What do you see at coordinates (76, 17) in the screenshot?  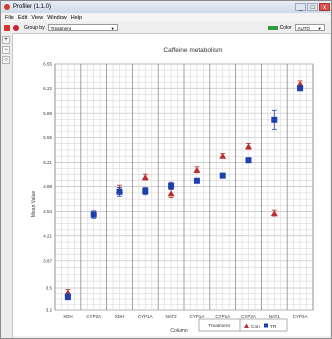 I see `menu-help: Help` at bounding box center [76, 17].